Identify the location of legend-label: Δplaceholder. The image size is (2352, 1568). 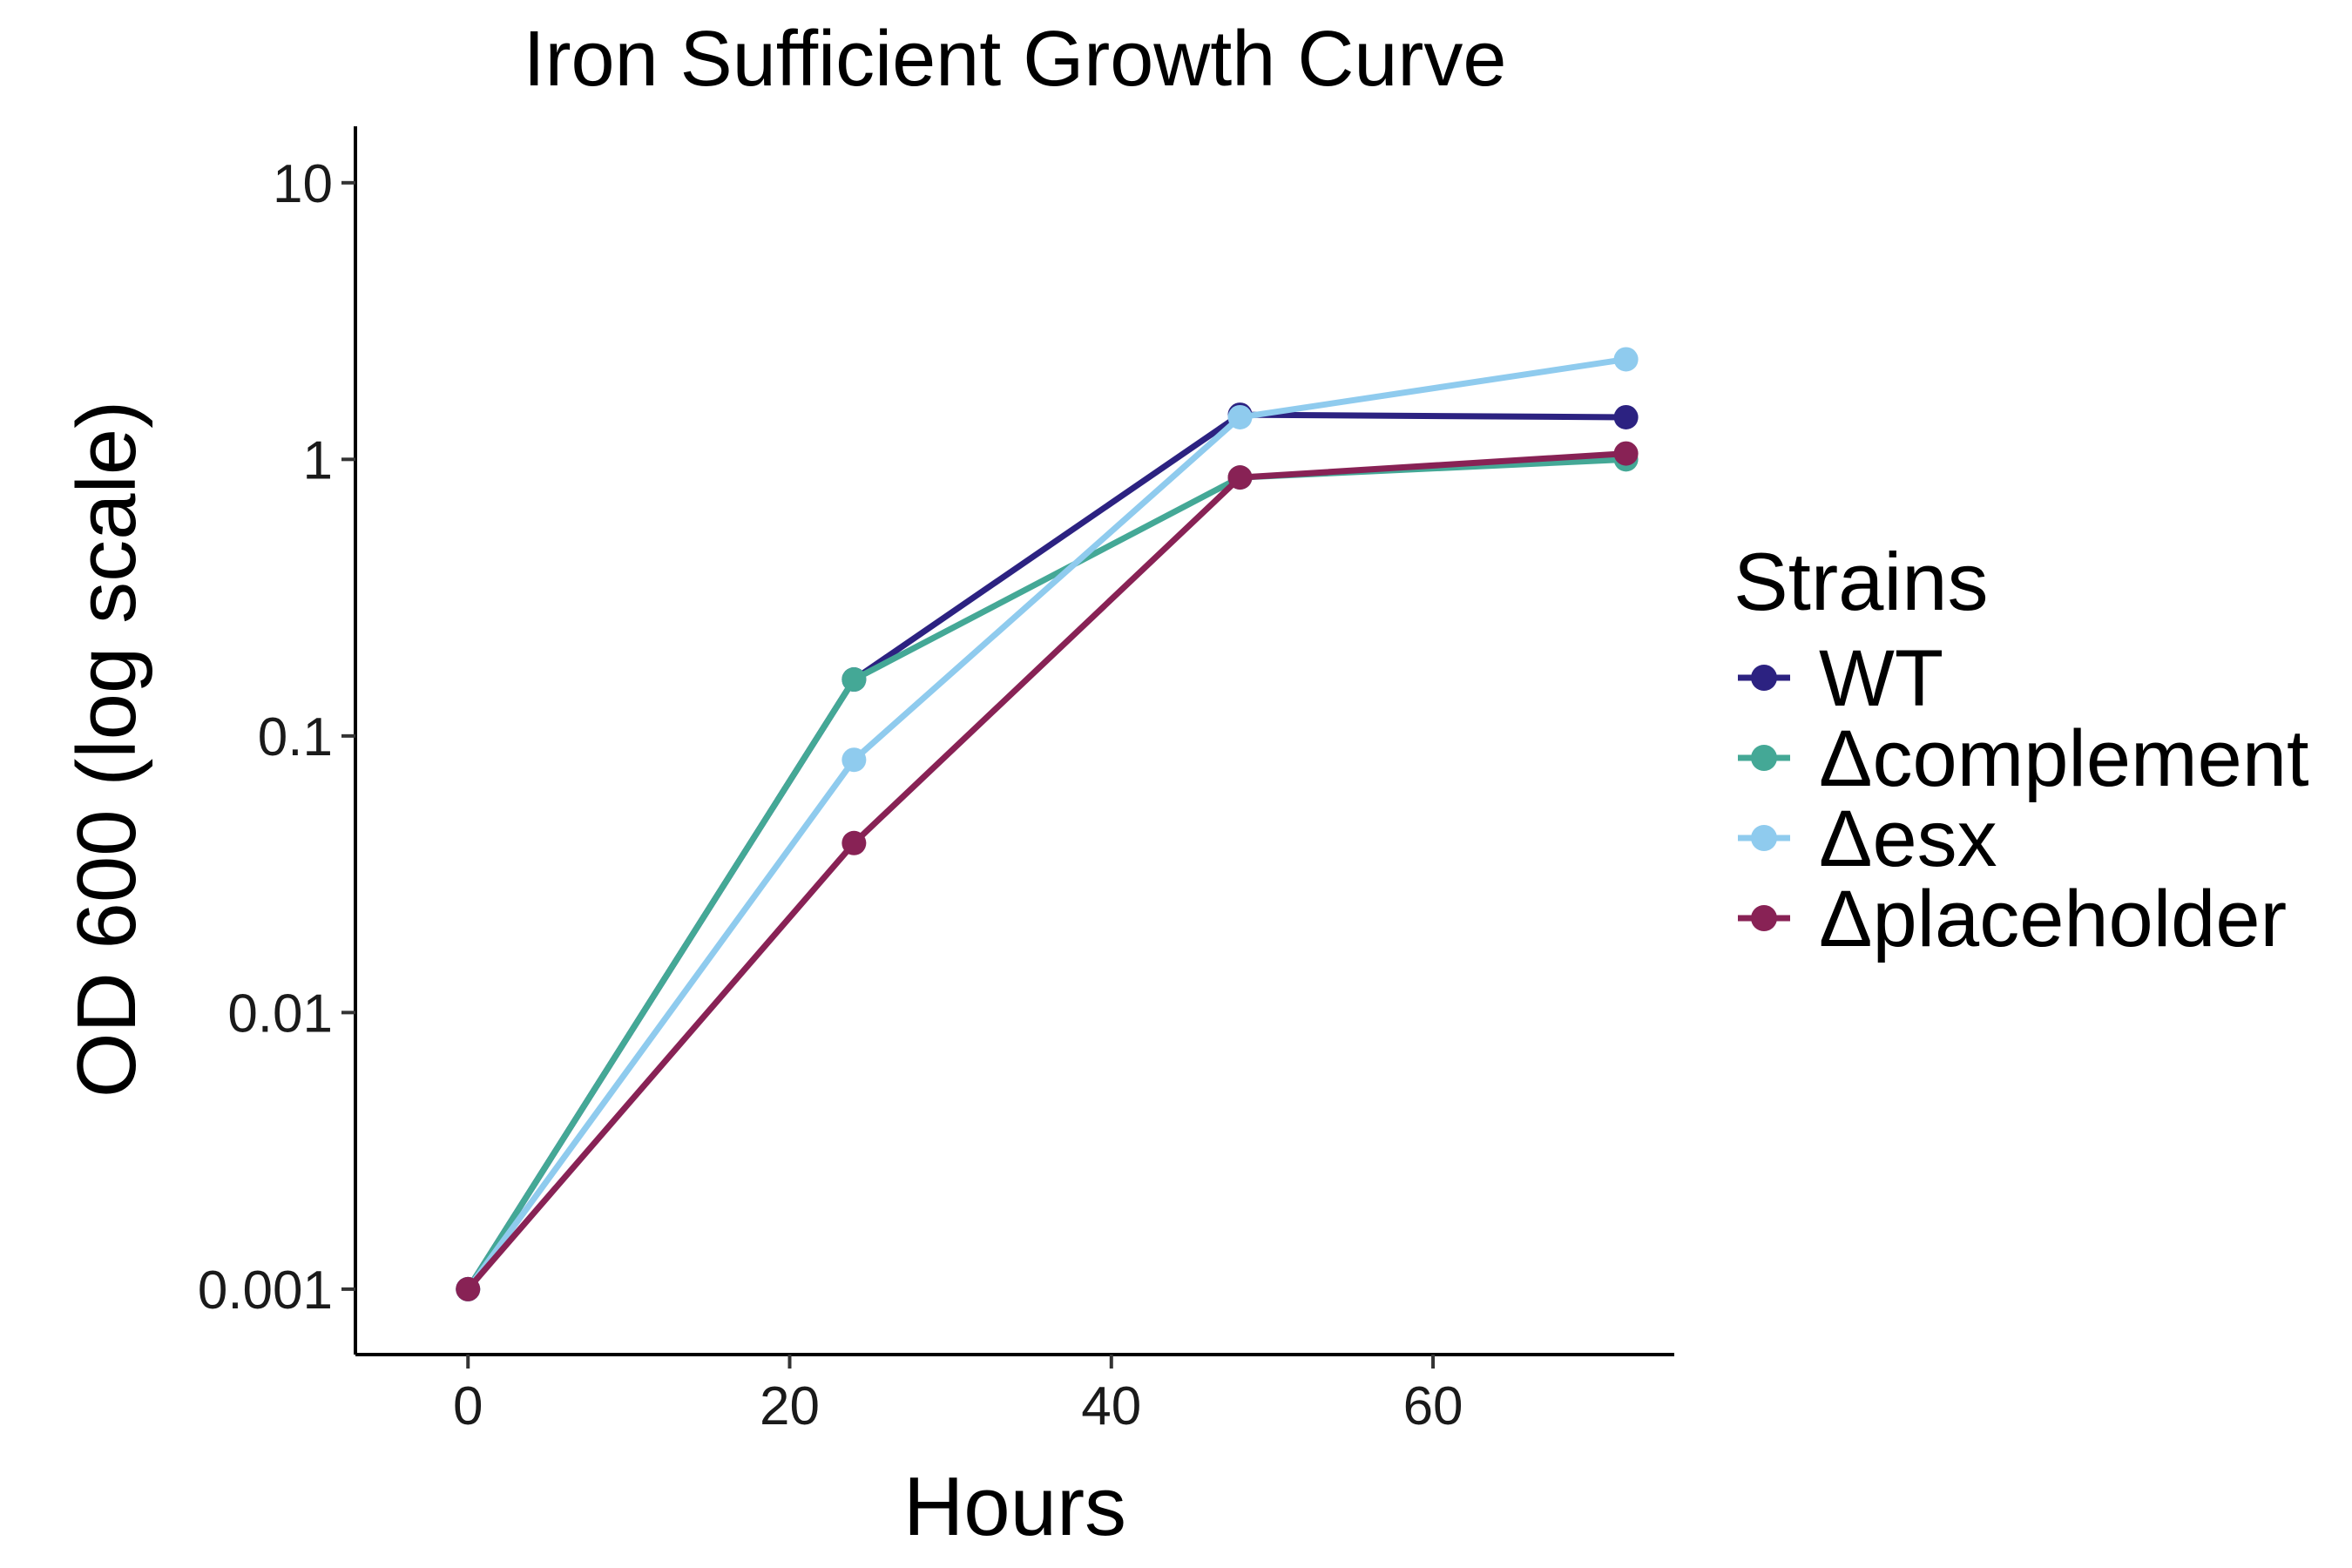
(2053, 919).